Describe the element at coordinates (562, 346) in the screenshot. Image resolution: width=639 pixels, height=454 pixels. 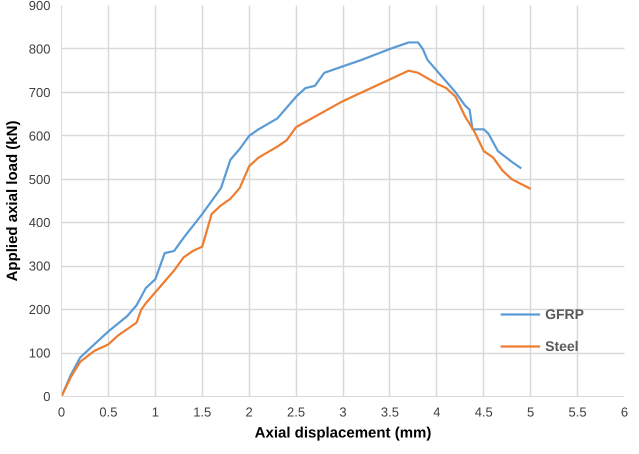
I see `legend-label: Steel` at that location.